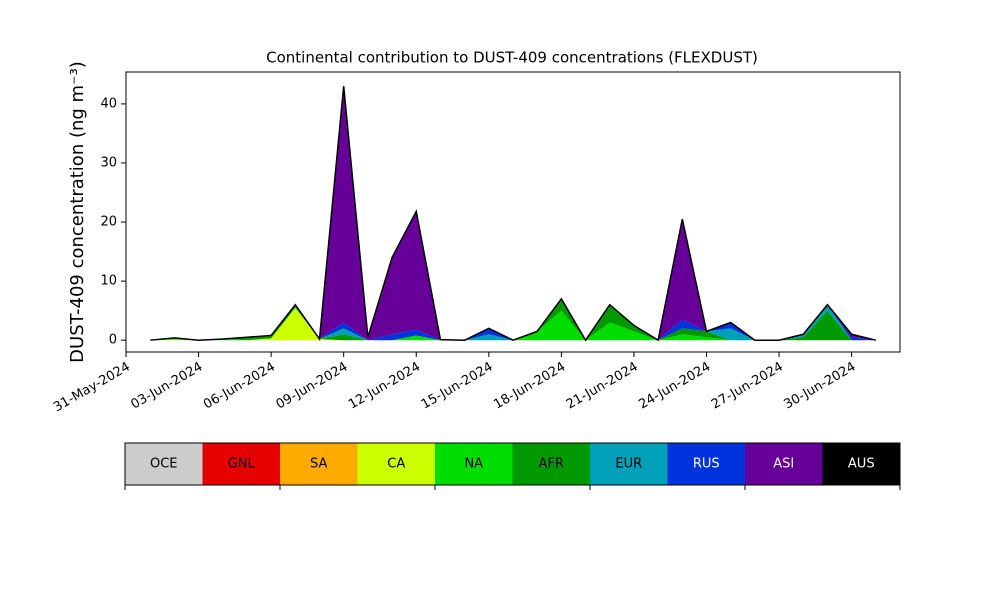  Describe the element at coordinates (602, 386) in the screenshot. I see `x-tick-label: 21-Jun-2024` at that location.